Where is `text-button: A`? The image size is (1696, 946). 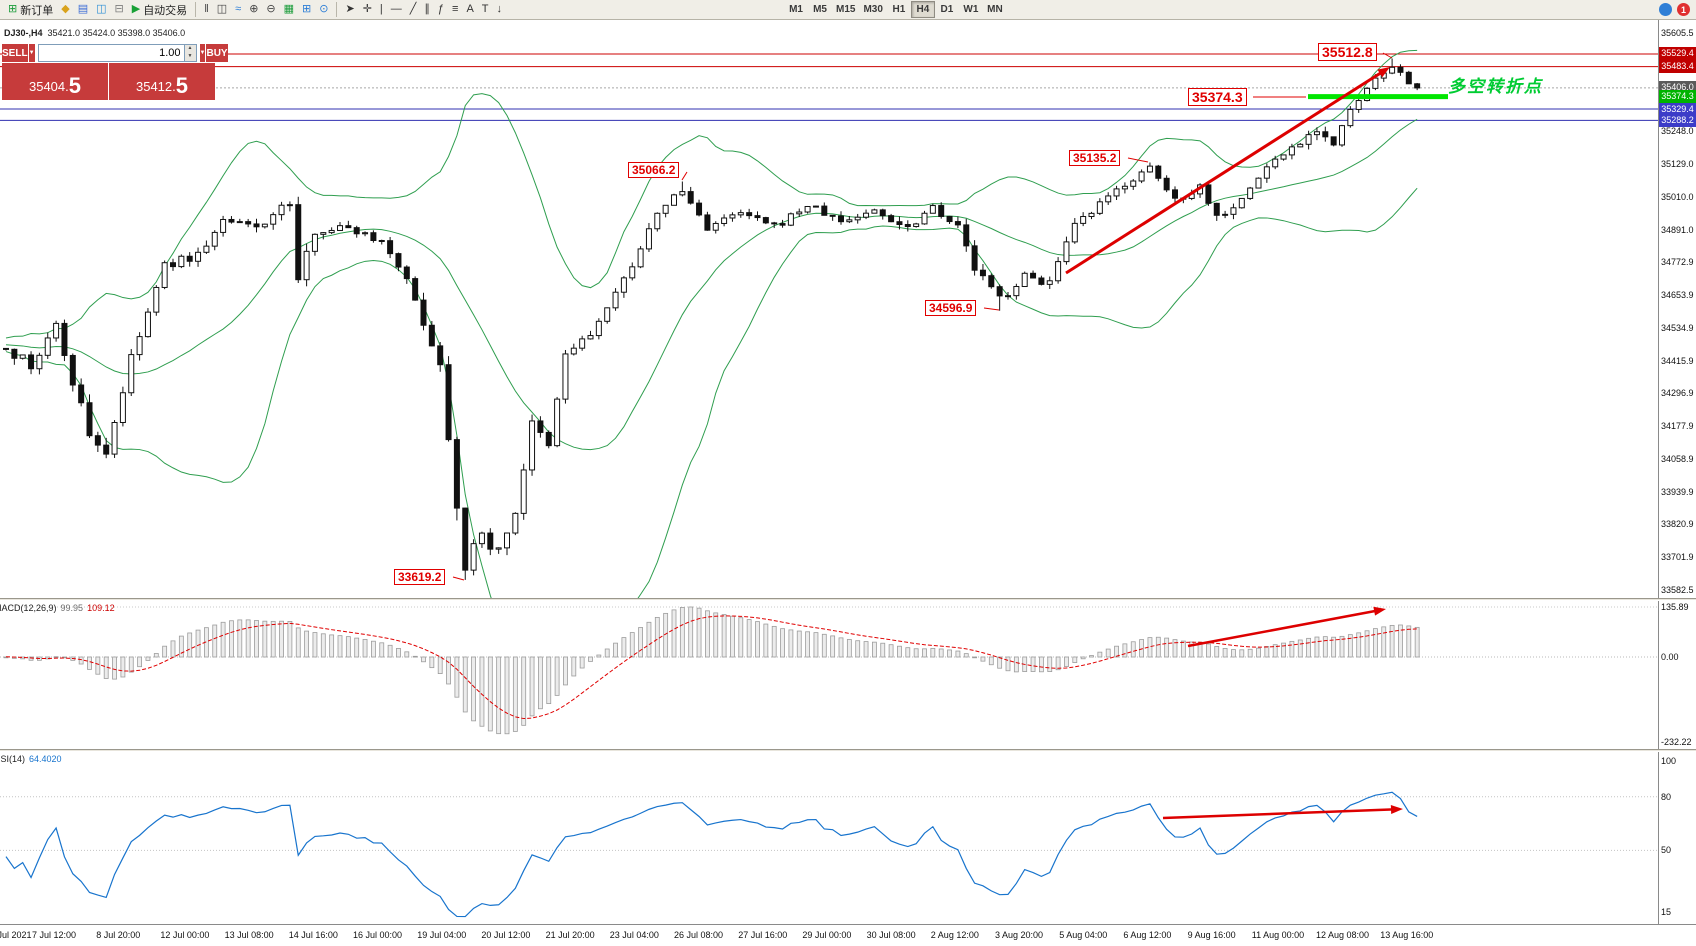 text-button: A is located at coordinates (469, 9).